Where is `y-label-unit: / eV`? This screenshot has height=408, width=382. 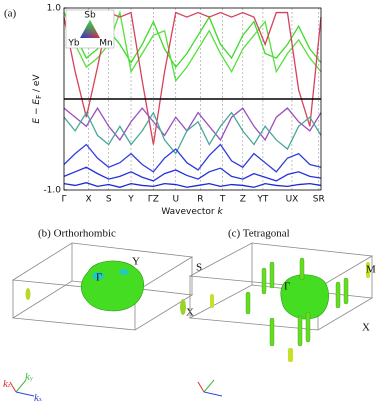
y-label-unit: / eV is located at coordinates (37, 84).